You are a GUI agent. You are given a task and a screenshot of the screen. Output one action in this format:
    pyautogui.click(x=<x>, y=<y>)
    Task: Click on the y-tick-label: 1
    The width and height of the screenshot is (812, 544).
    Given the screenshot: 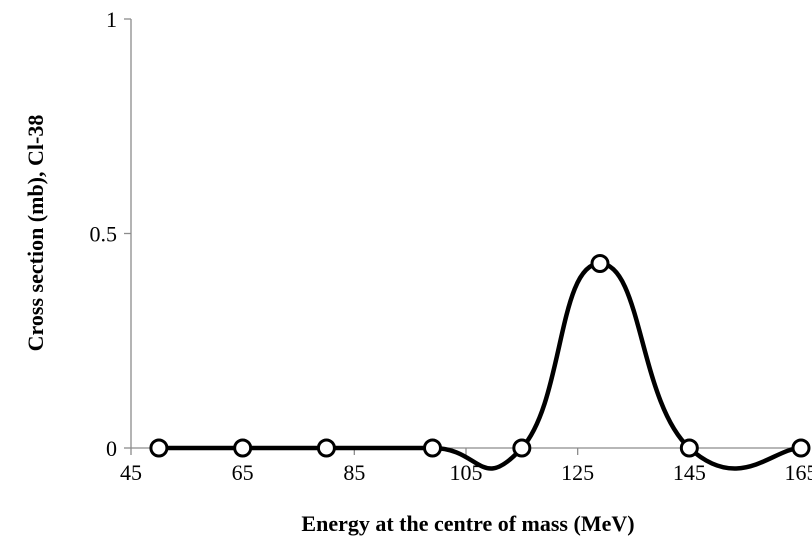 What is the action you would take?
    pyautogui.click(x=111, y=19)
    